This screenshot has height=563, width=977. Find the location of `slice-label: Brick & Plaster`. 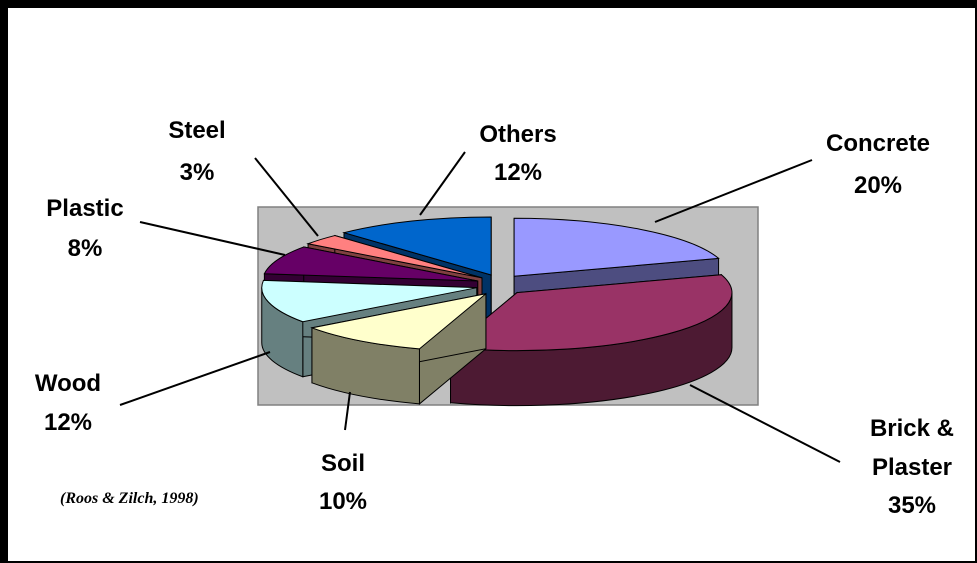

slice-label: Brick & Plaster is located at coordinates (912, 448).